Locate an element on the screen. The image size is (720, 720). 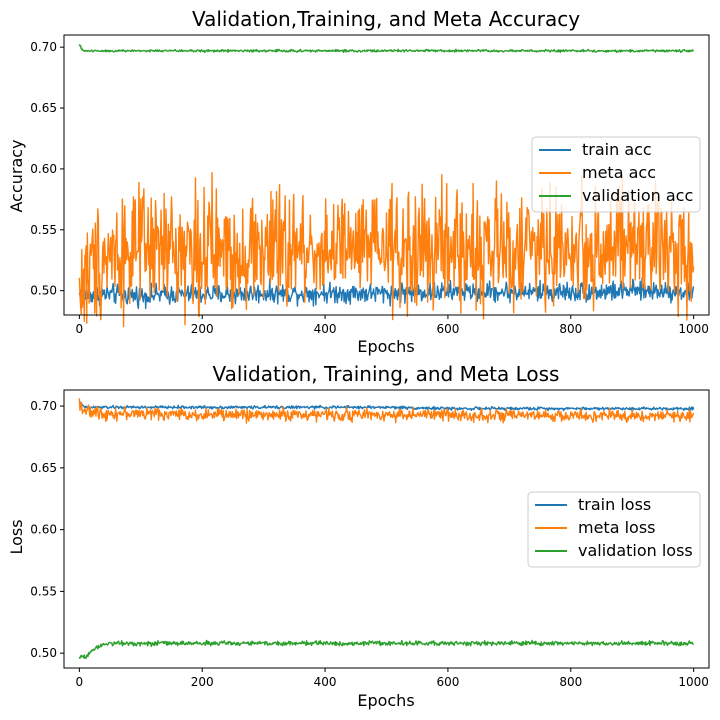
loss-legend-label: train loss is located at coordinates (614, 504).